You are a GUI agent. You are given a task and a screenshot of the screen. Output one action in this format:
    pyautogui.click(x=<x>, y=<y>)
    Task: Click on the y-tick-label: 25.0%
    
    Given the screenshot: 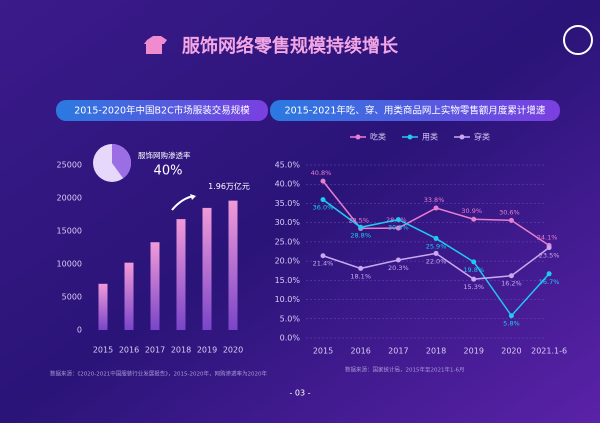 What is the action you would take?
    pyautogui.click(x=288, y=241)
    